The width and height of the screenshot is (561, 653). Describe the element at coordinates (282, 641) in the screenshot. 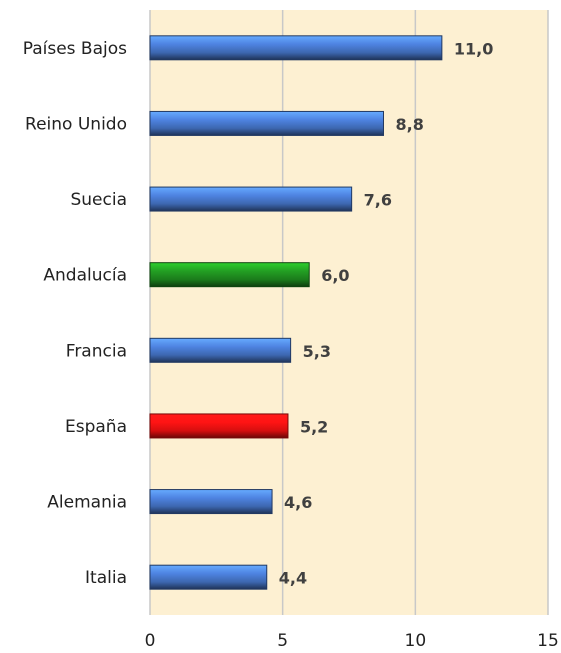

I see `x-tick-label: 5` at that location.